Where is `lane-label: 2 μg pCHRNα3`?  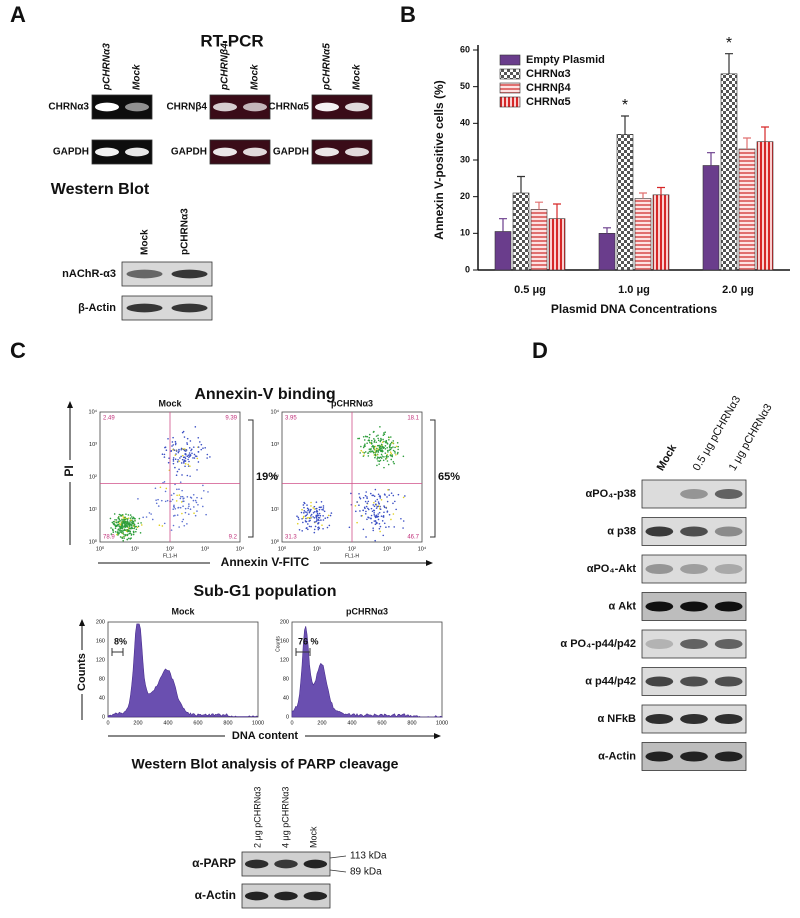 lane-label: 2 μg pCHRNα3 is located at coordinates (257, 817).